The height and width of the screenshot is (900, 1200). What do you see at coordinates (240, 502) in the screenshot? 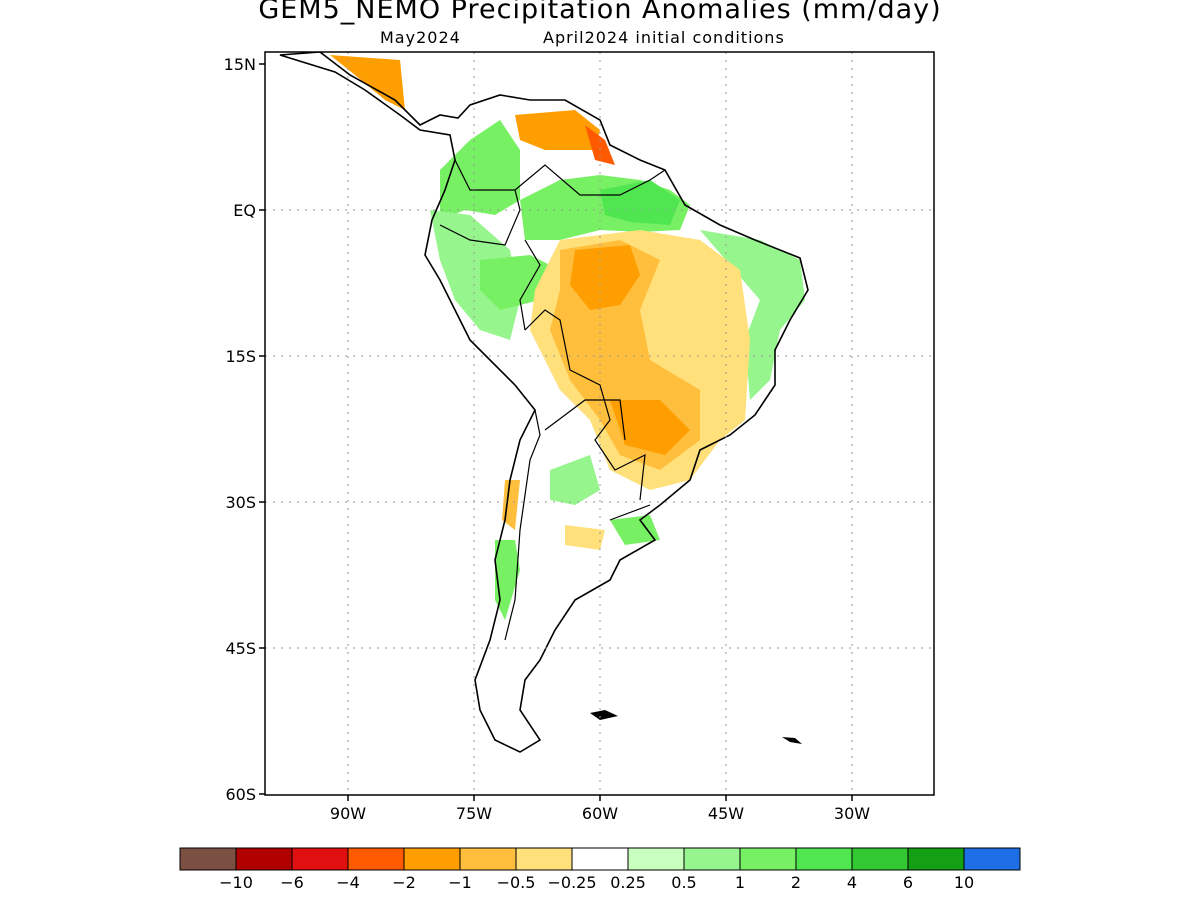
I see `lat-label-30s: 30S` at bounding box center [240, 502].